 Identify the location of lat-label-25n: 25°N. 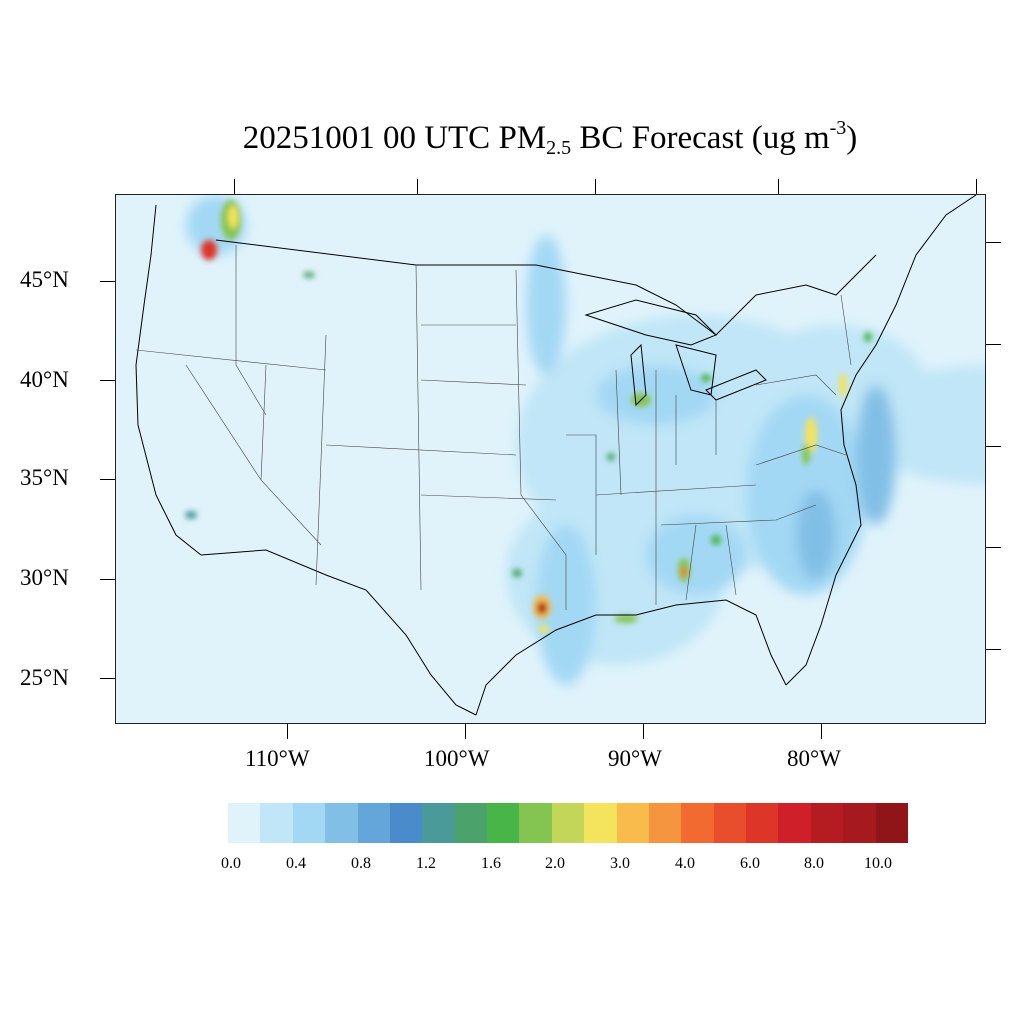
(44, 677).